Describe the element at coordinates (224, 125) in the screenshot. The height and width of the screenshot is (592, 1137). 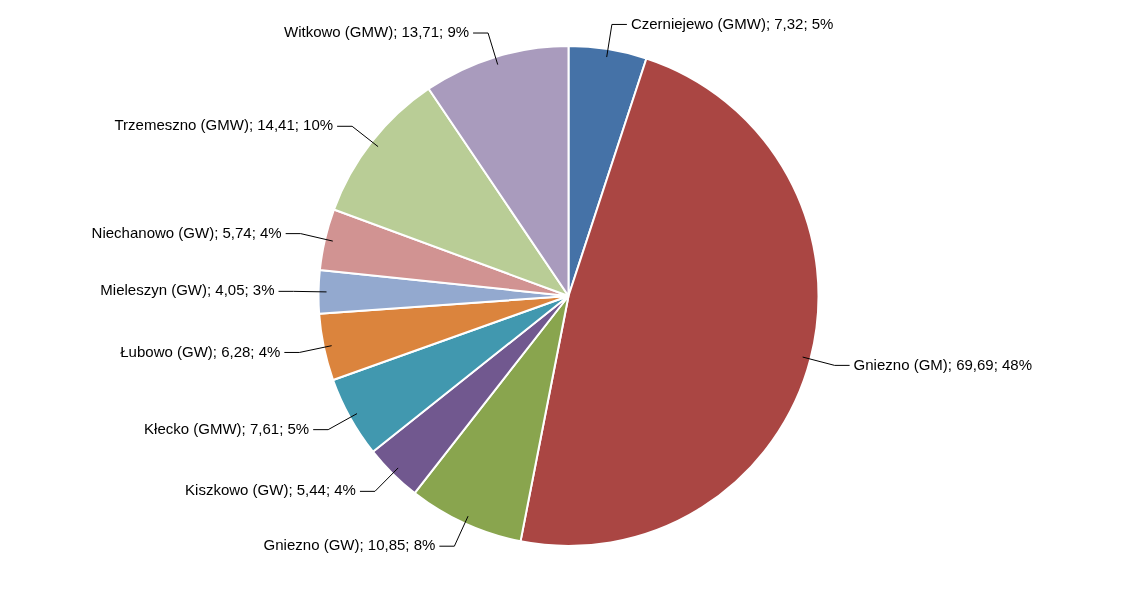
I see `slice-label: Trzemeszno (GMW); 14,41; 10%` at that location.